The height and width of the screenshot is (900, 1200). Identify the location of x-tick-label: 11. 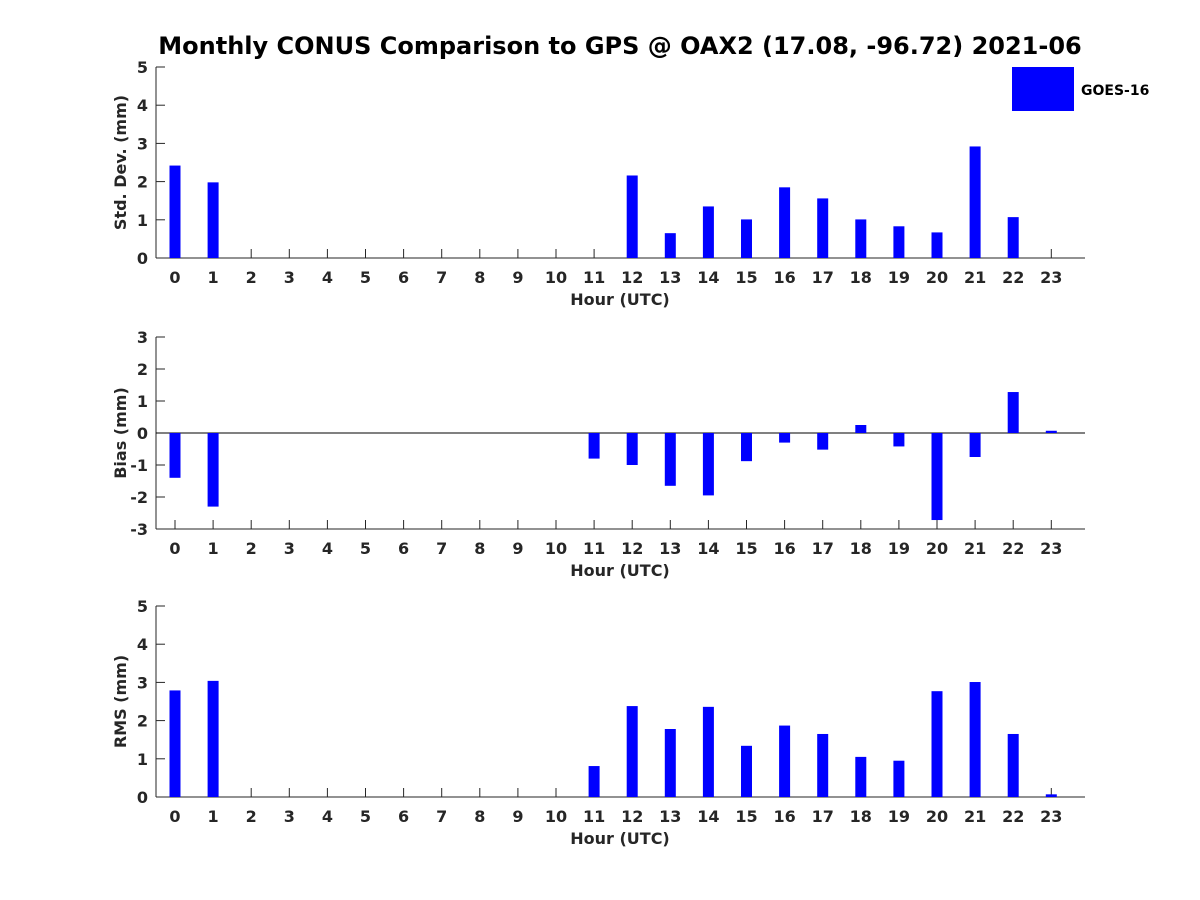
(594, 548).